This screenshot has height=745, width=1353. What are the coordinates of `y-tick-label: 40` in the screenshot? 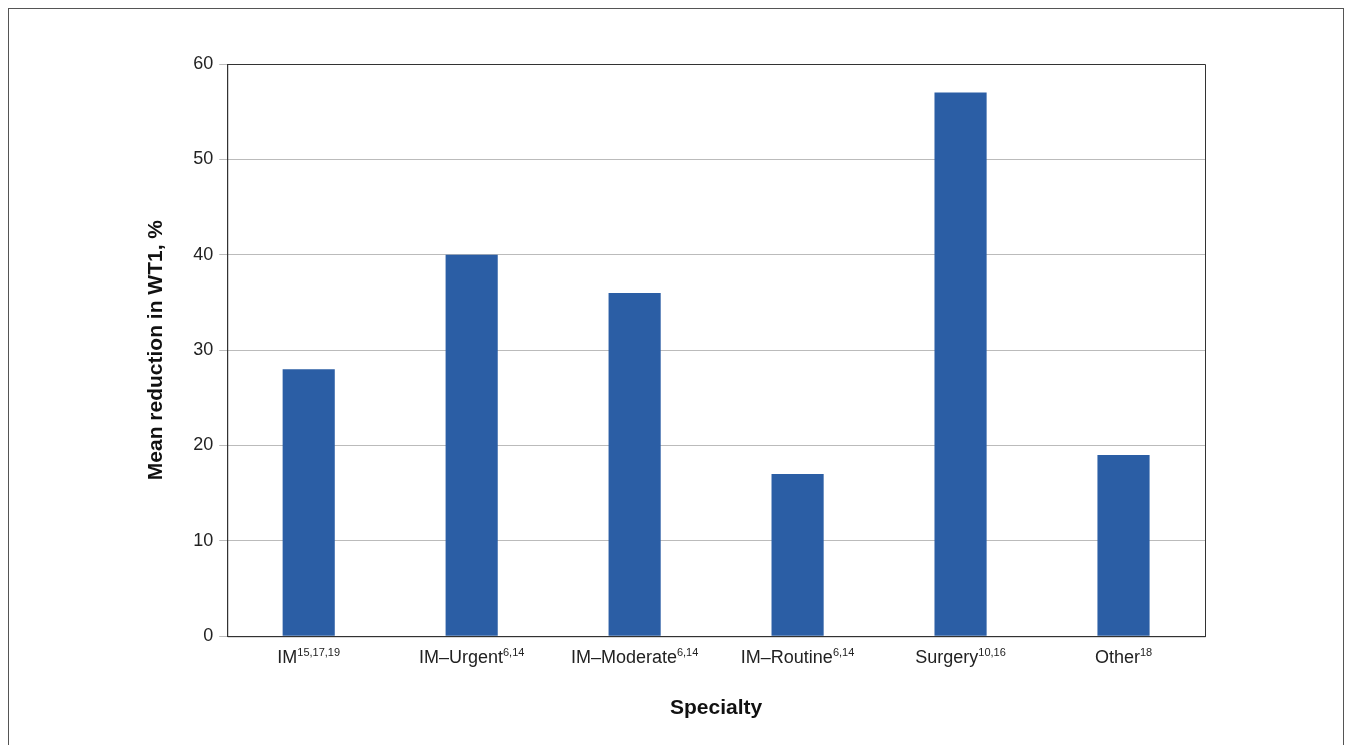 It's located at (203, 253).